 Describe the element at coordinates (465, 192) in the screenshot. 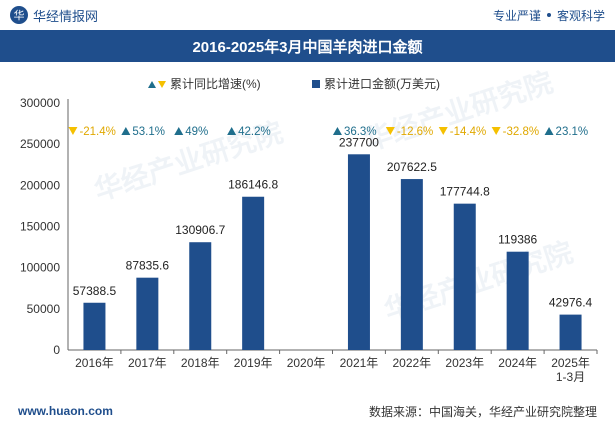

I see `bar-value-label: 177744.8` at that location.